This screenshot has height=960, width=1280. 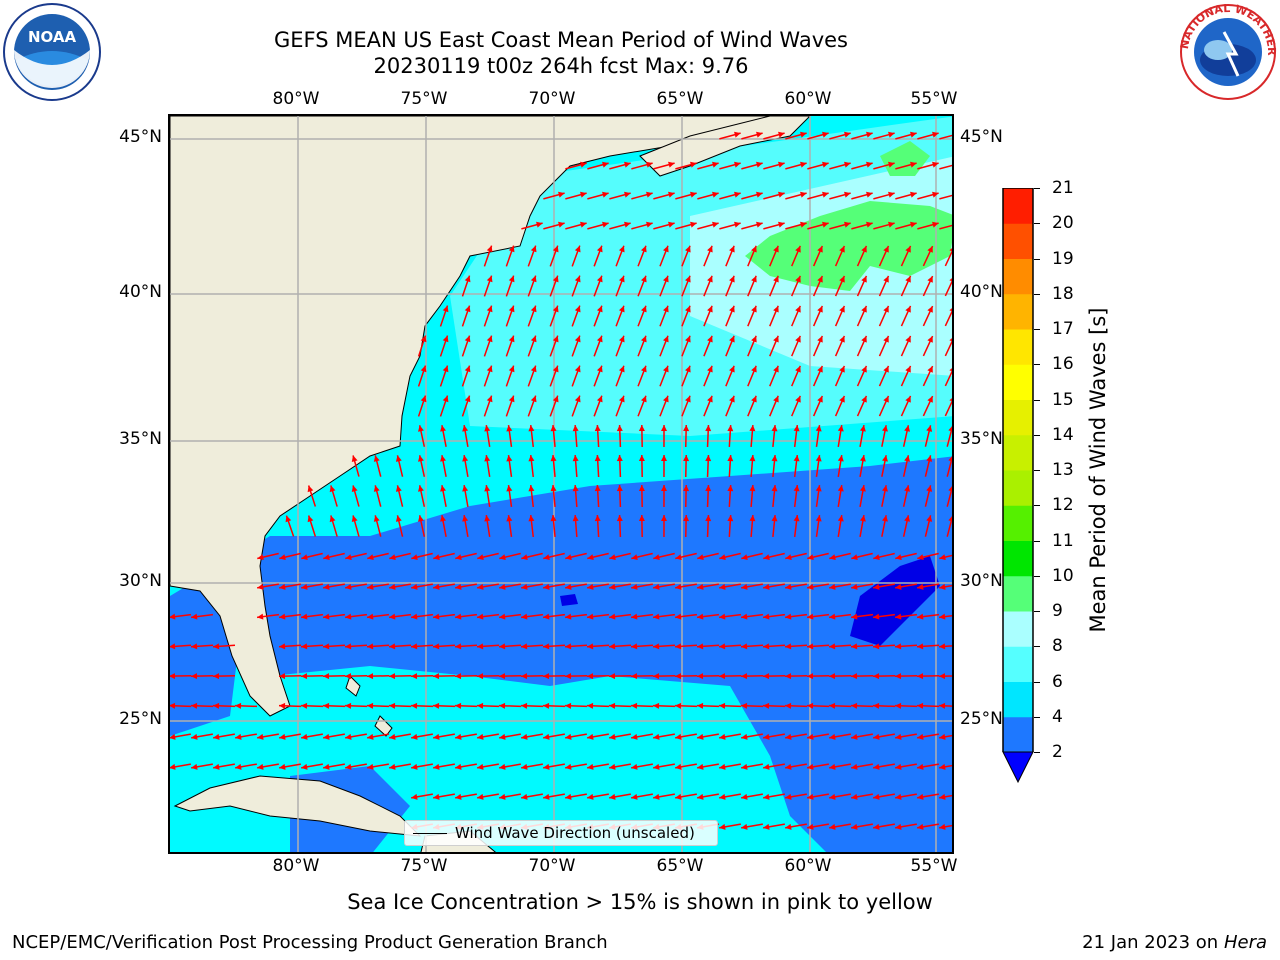 I want to click on lon-label-top: 75°W, so click(x=424, y=99).